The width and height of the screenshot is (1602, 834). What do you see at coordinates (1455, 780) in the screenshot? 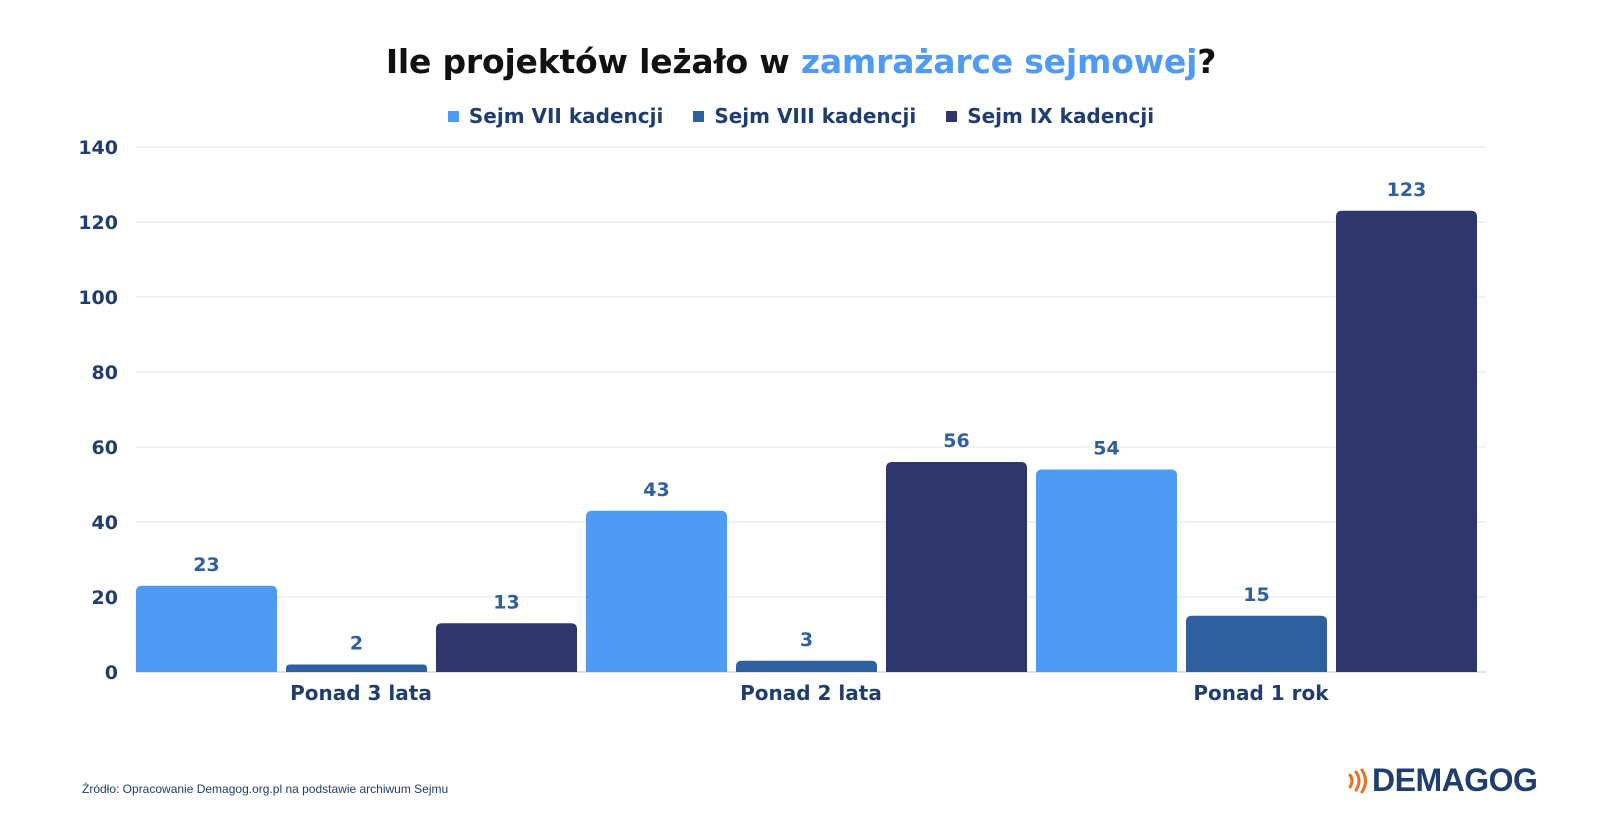
I see `logo-text: DEMAGOG` at bounding box center [1455, 780].